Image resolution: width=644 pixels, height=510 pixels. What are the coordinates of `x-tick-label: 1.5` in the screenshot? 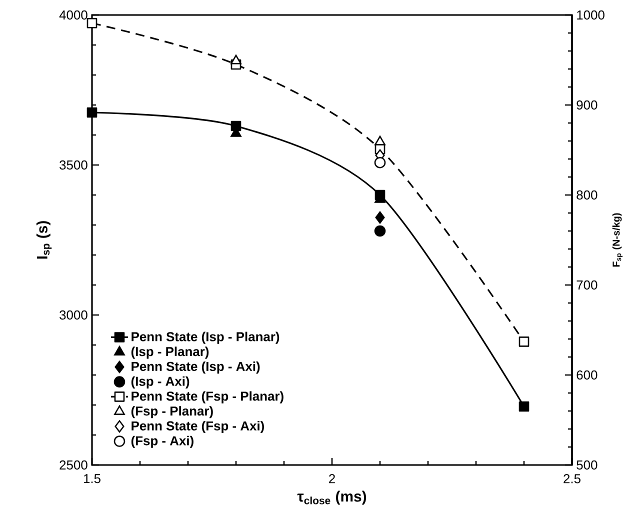 It's located at (92, 479).